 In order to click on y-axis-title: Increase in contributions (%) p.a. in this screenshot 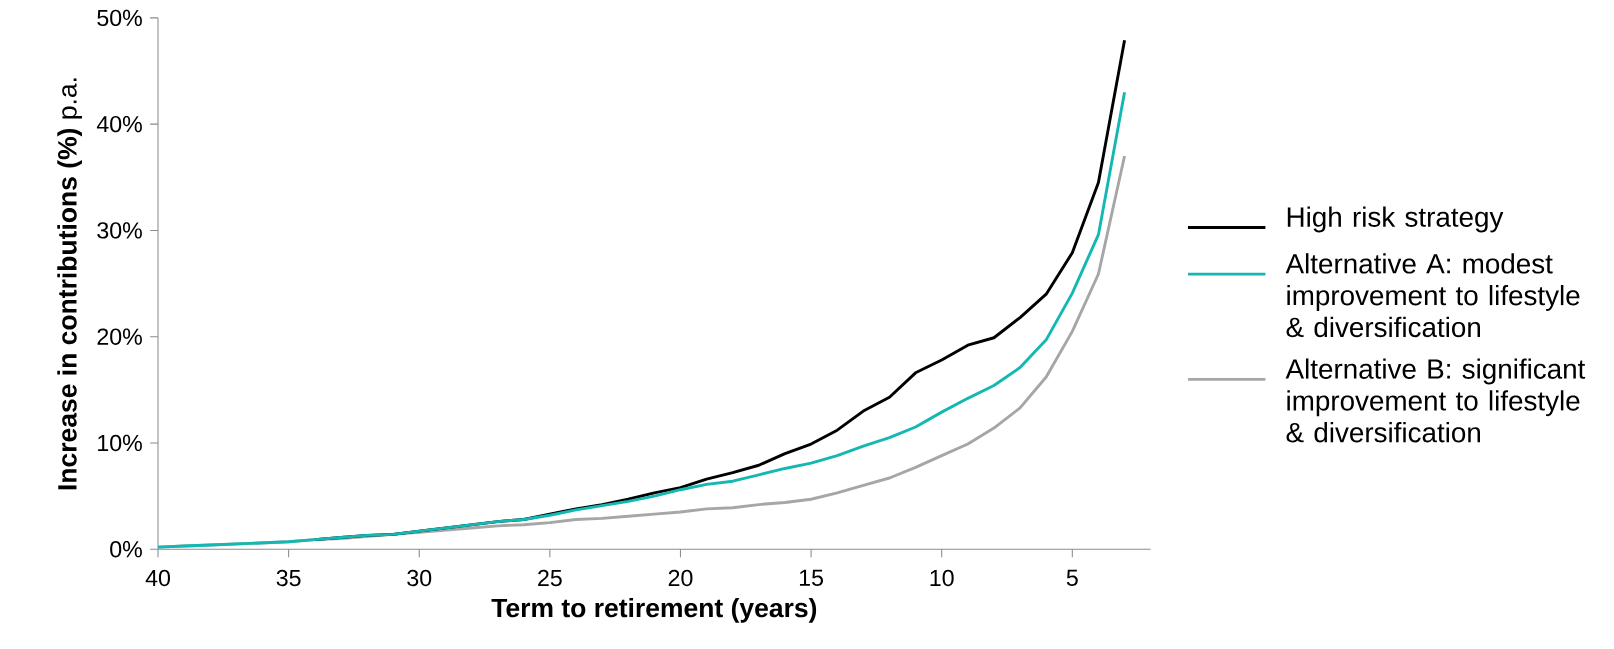, I will do `click(69, 284)`.